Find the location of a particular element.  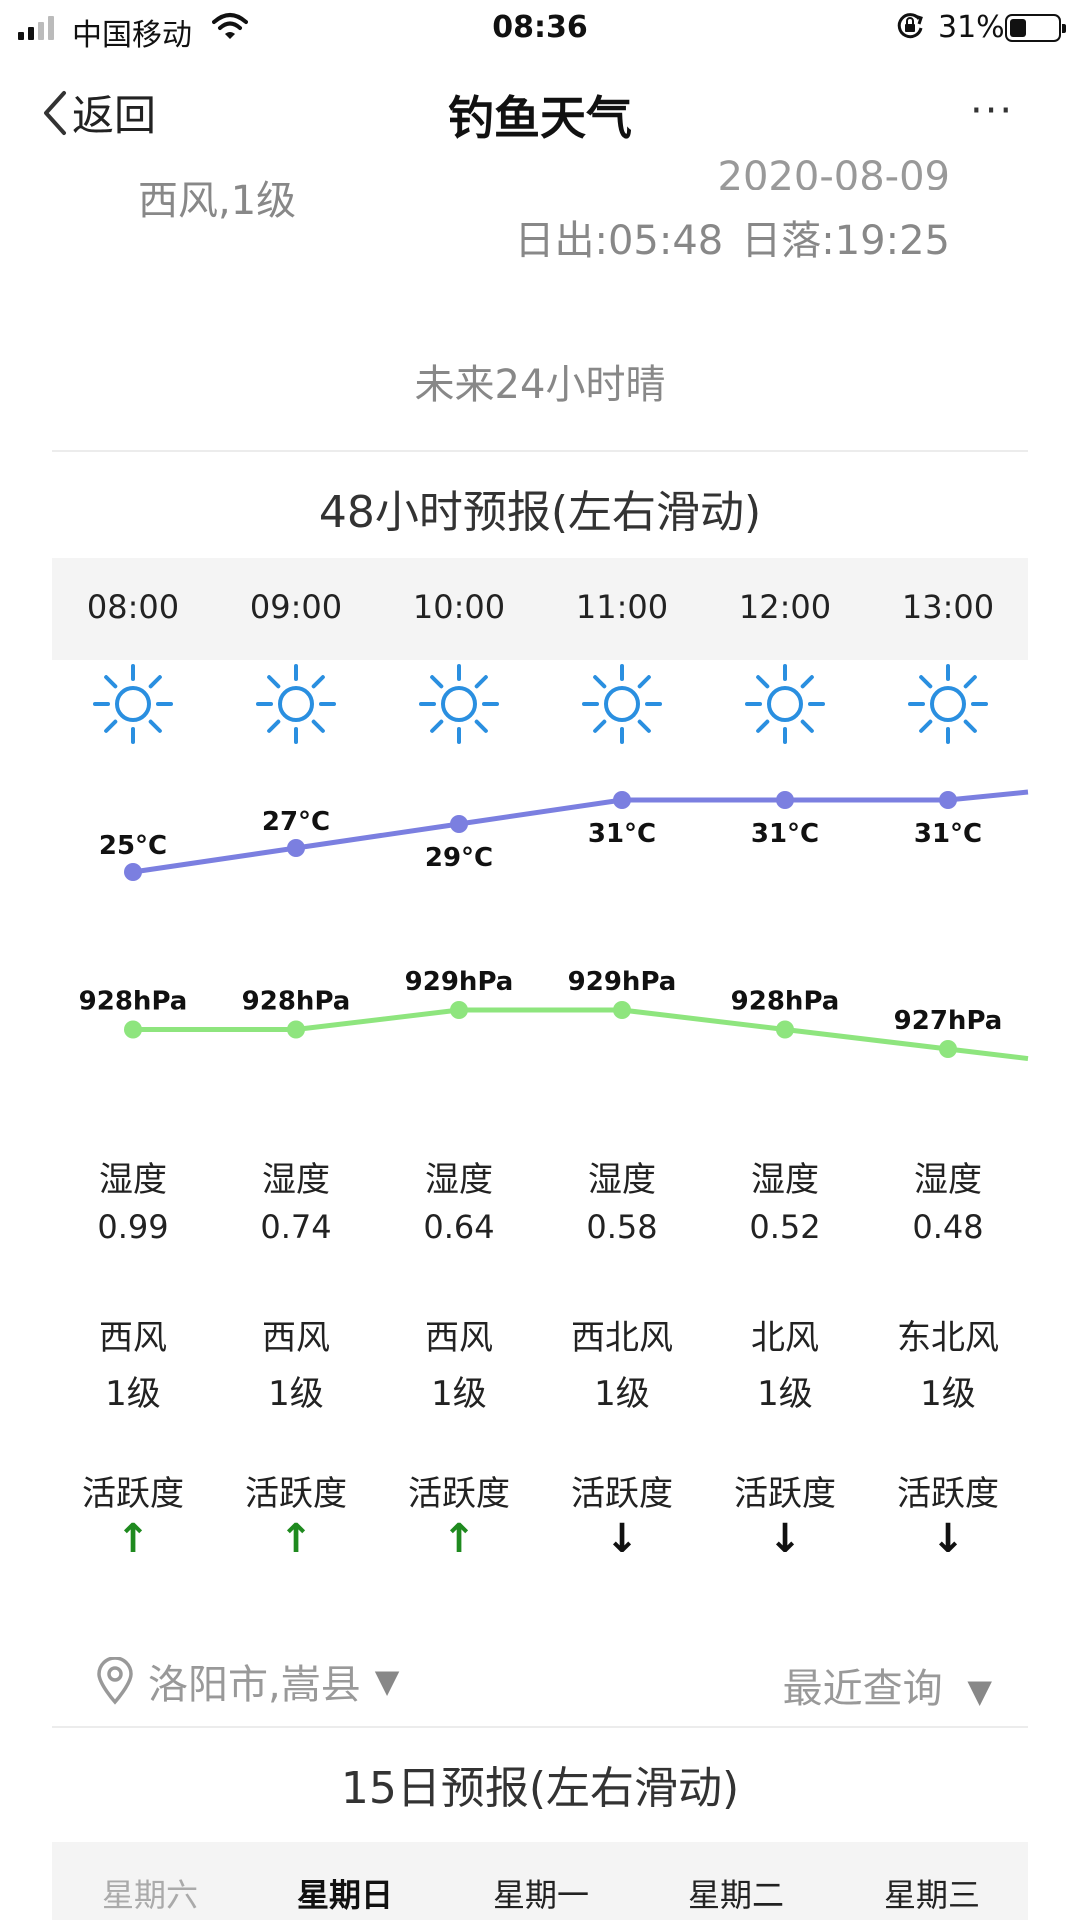

hour-label: 12:00 is located at coordinates (785, 607).